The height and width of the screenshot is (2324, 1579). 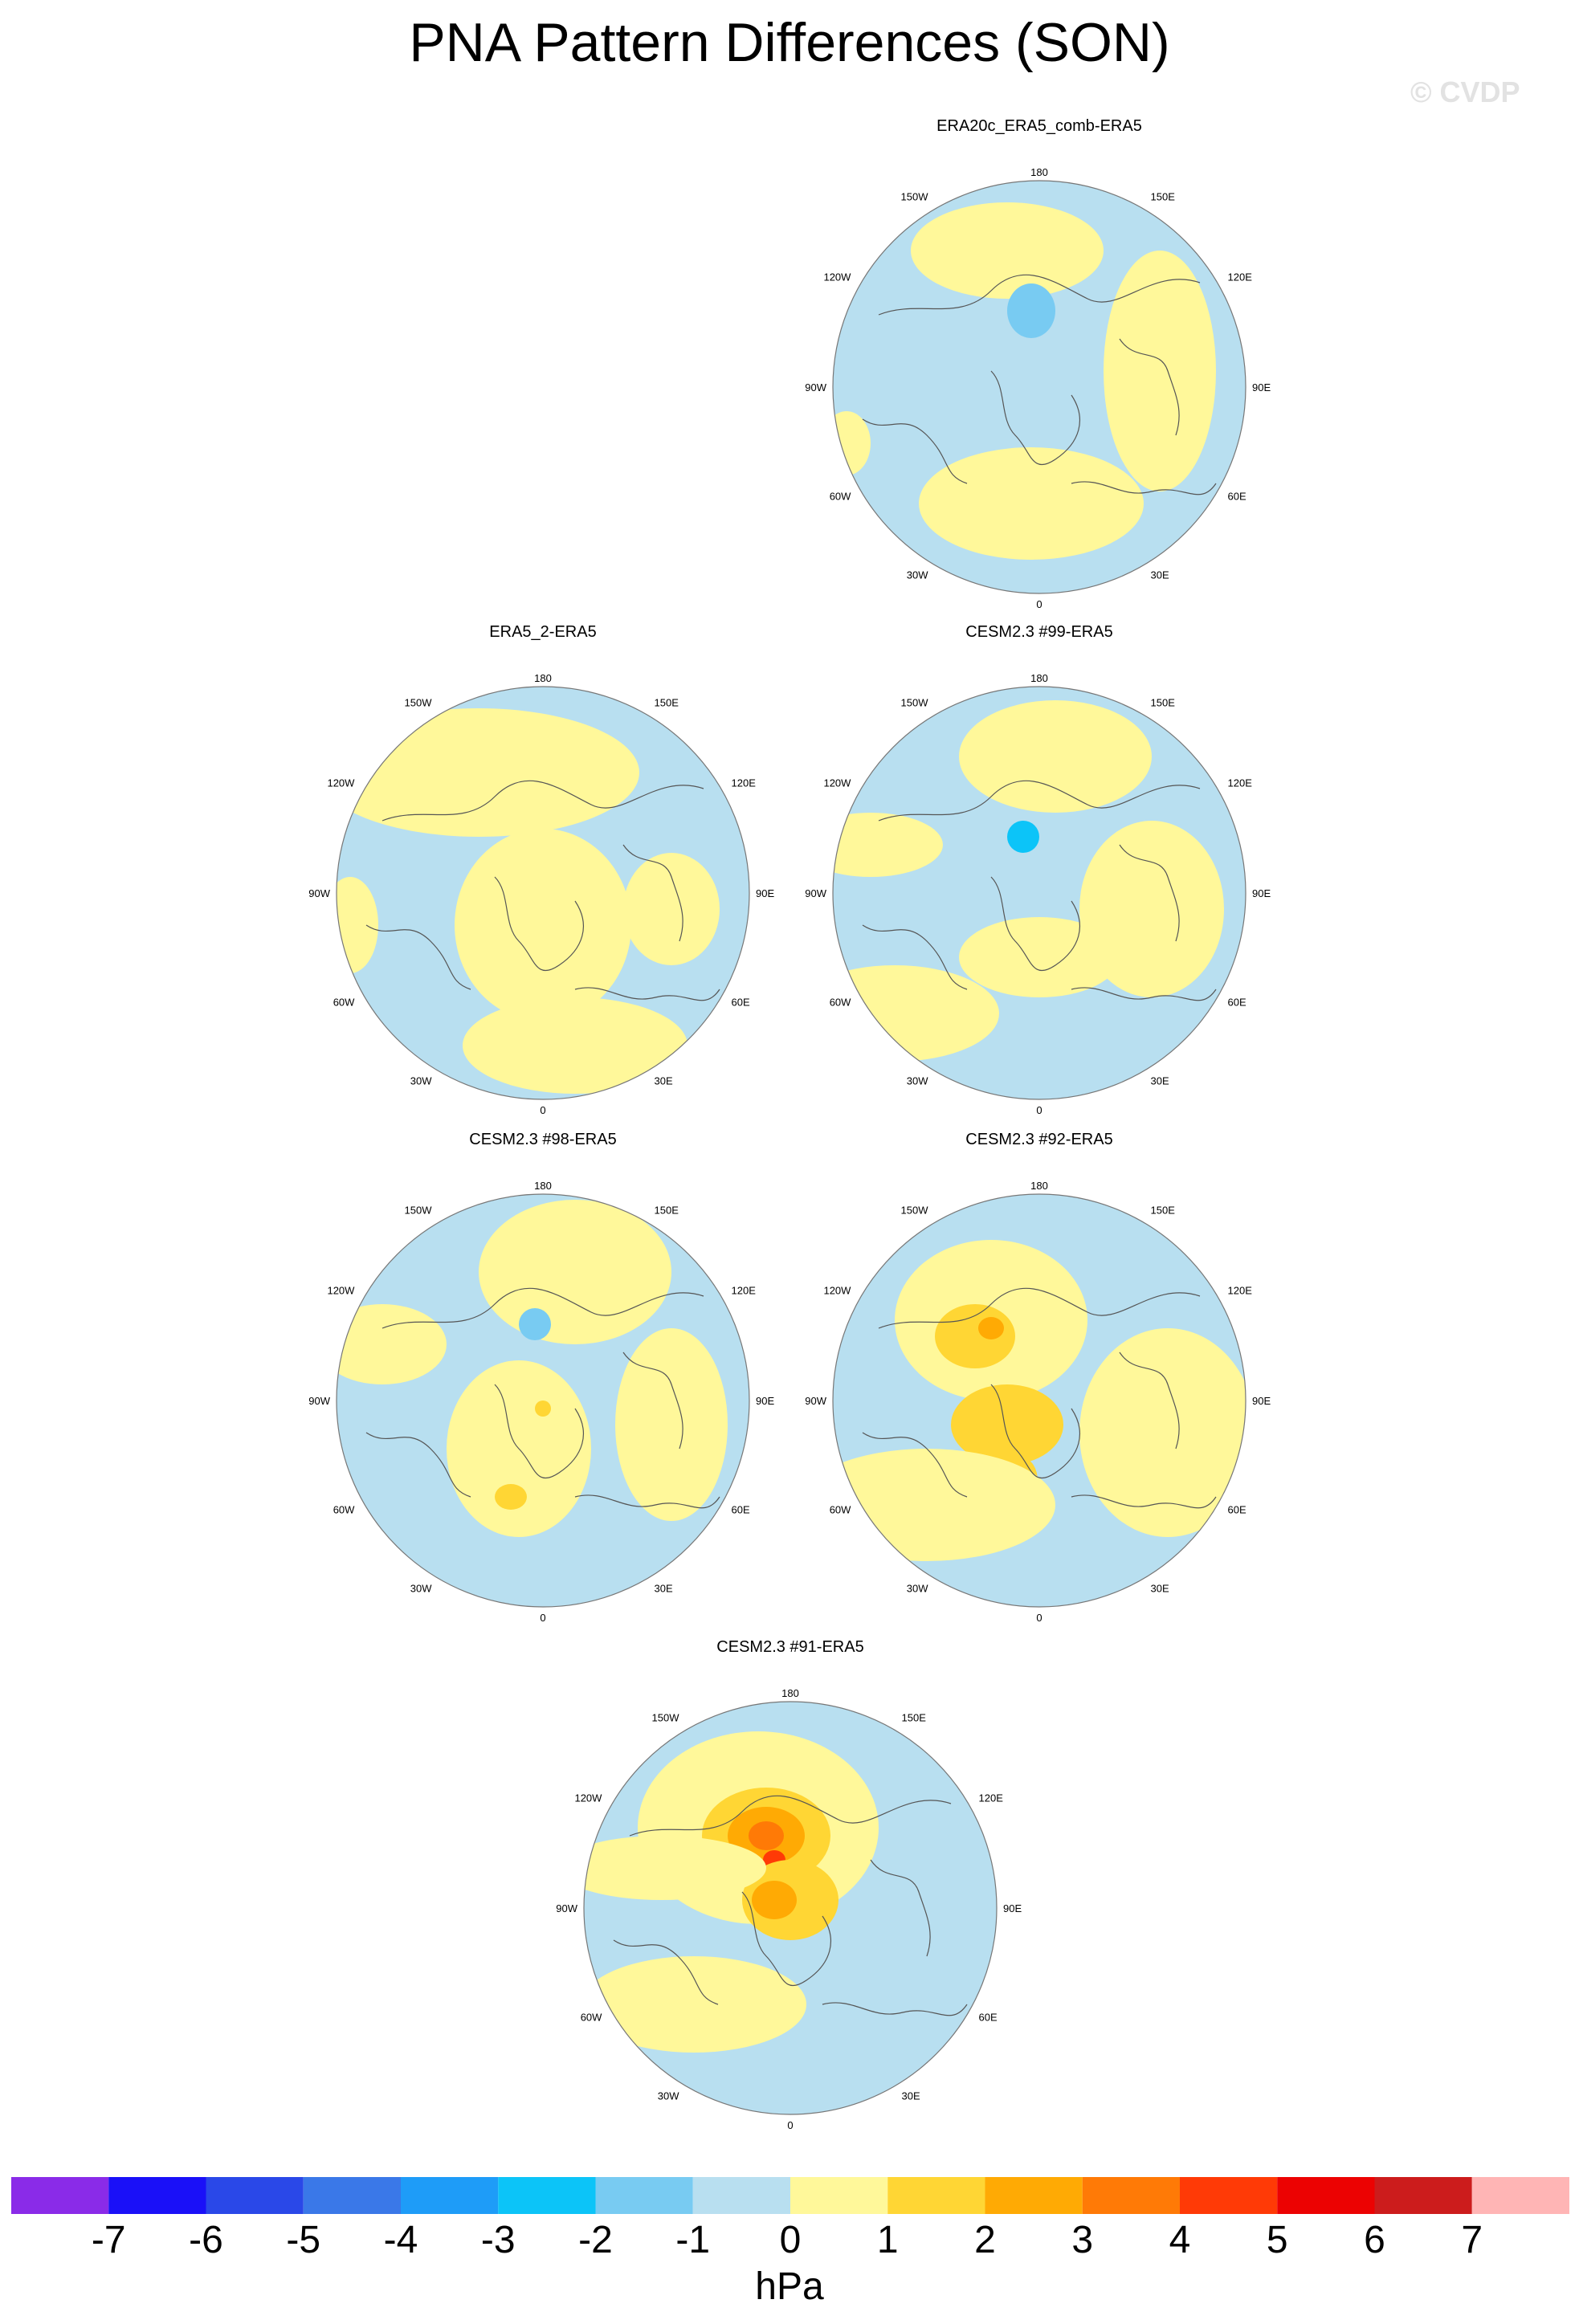 What do you see at coordinates (985, 2240) in the screenshot?
I see `colorbar-tick-label: 2` at bounding box center [985, 2240].